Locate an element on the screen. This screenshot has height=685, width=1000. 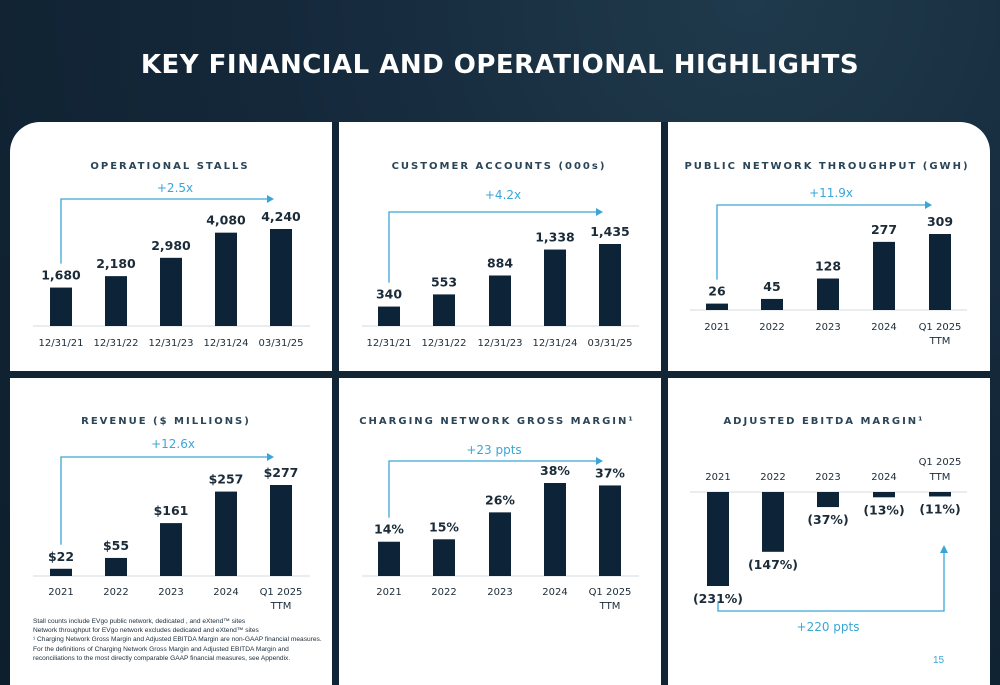
chart6-tick-label-3: 2023 is located at coordinates (827, 477).